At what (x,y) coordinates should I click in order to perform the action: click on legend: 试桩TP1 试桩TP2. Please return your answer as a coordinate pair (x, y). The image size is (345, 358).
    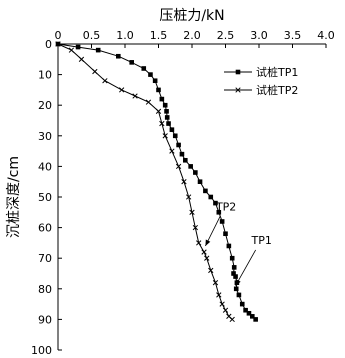
    Looking at the image, I should click on (261, 81).